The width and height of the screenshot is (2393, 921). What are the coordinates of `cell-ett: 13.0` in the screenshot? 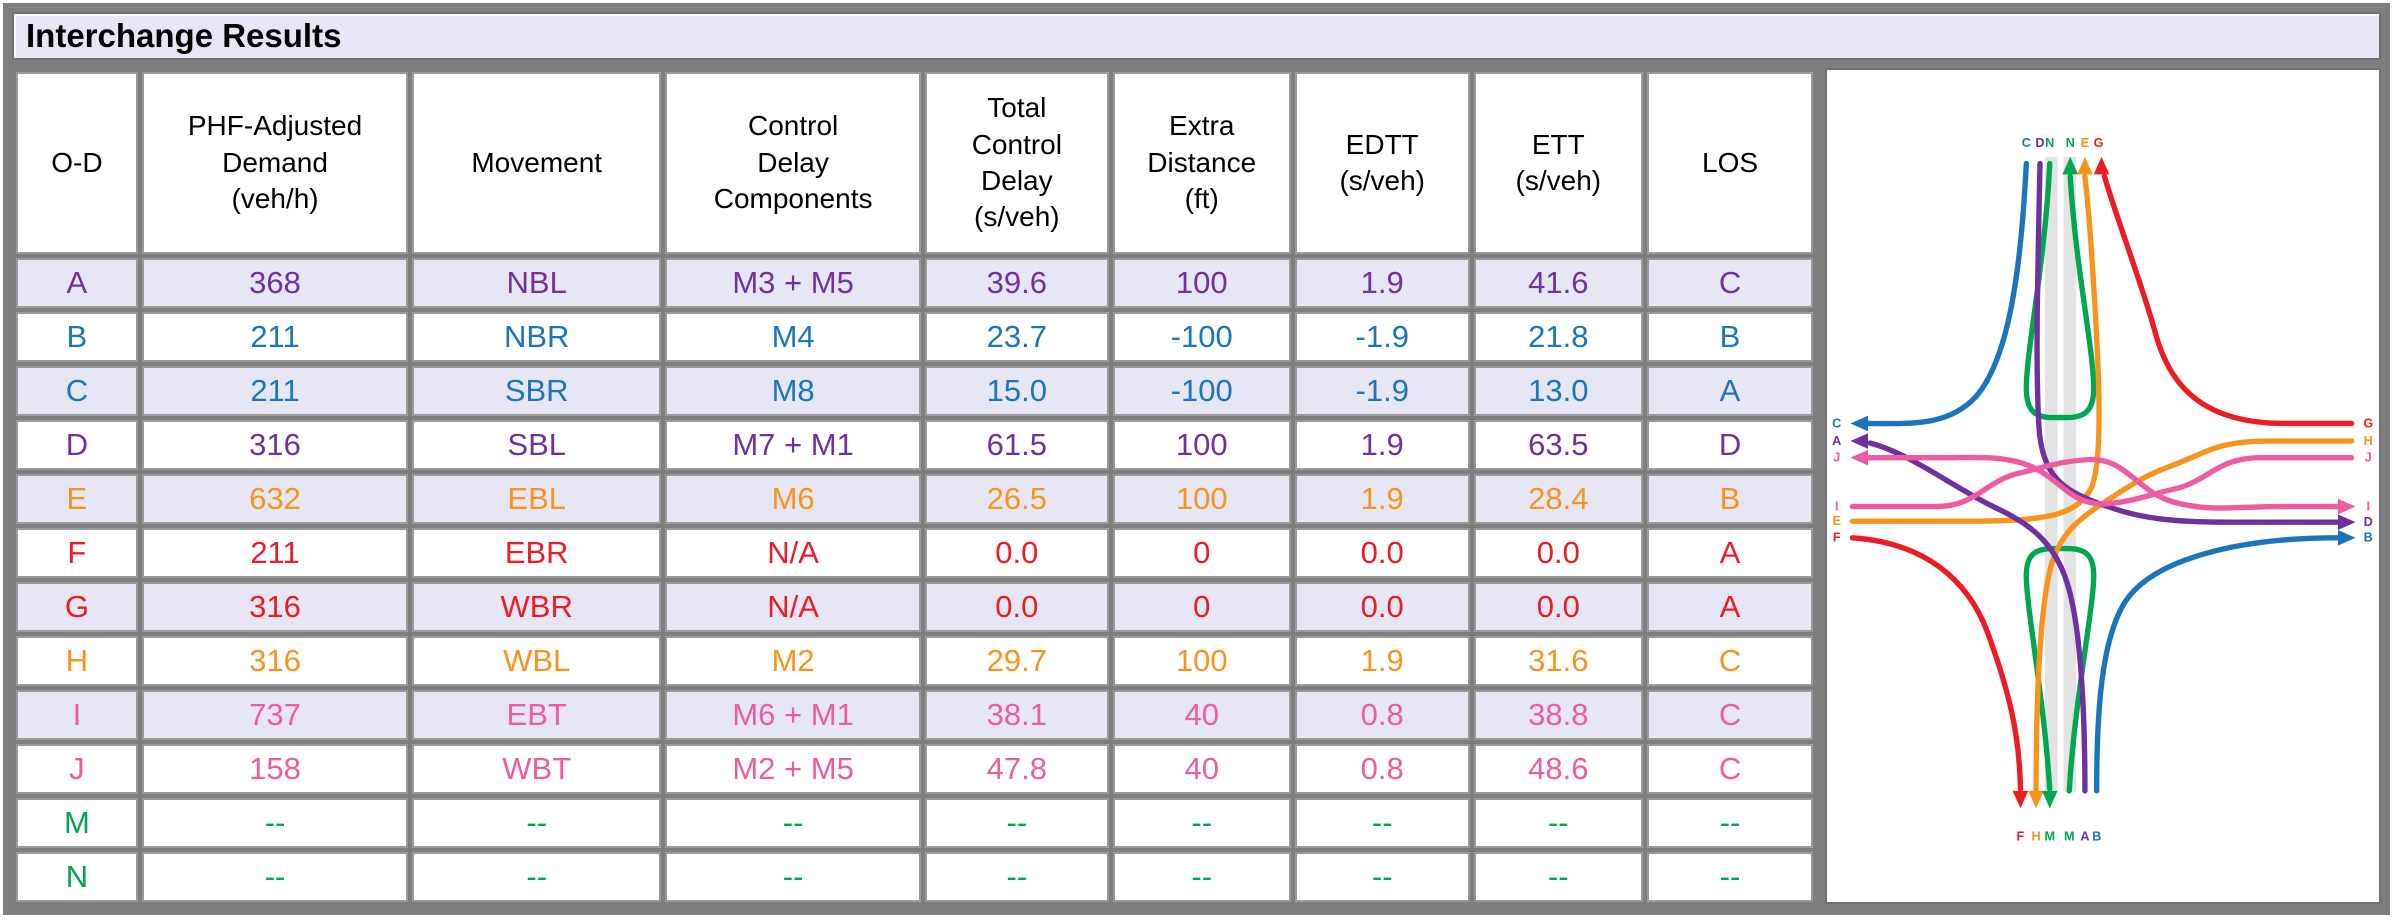 It's located at (1558, 391).